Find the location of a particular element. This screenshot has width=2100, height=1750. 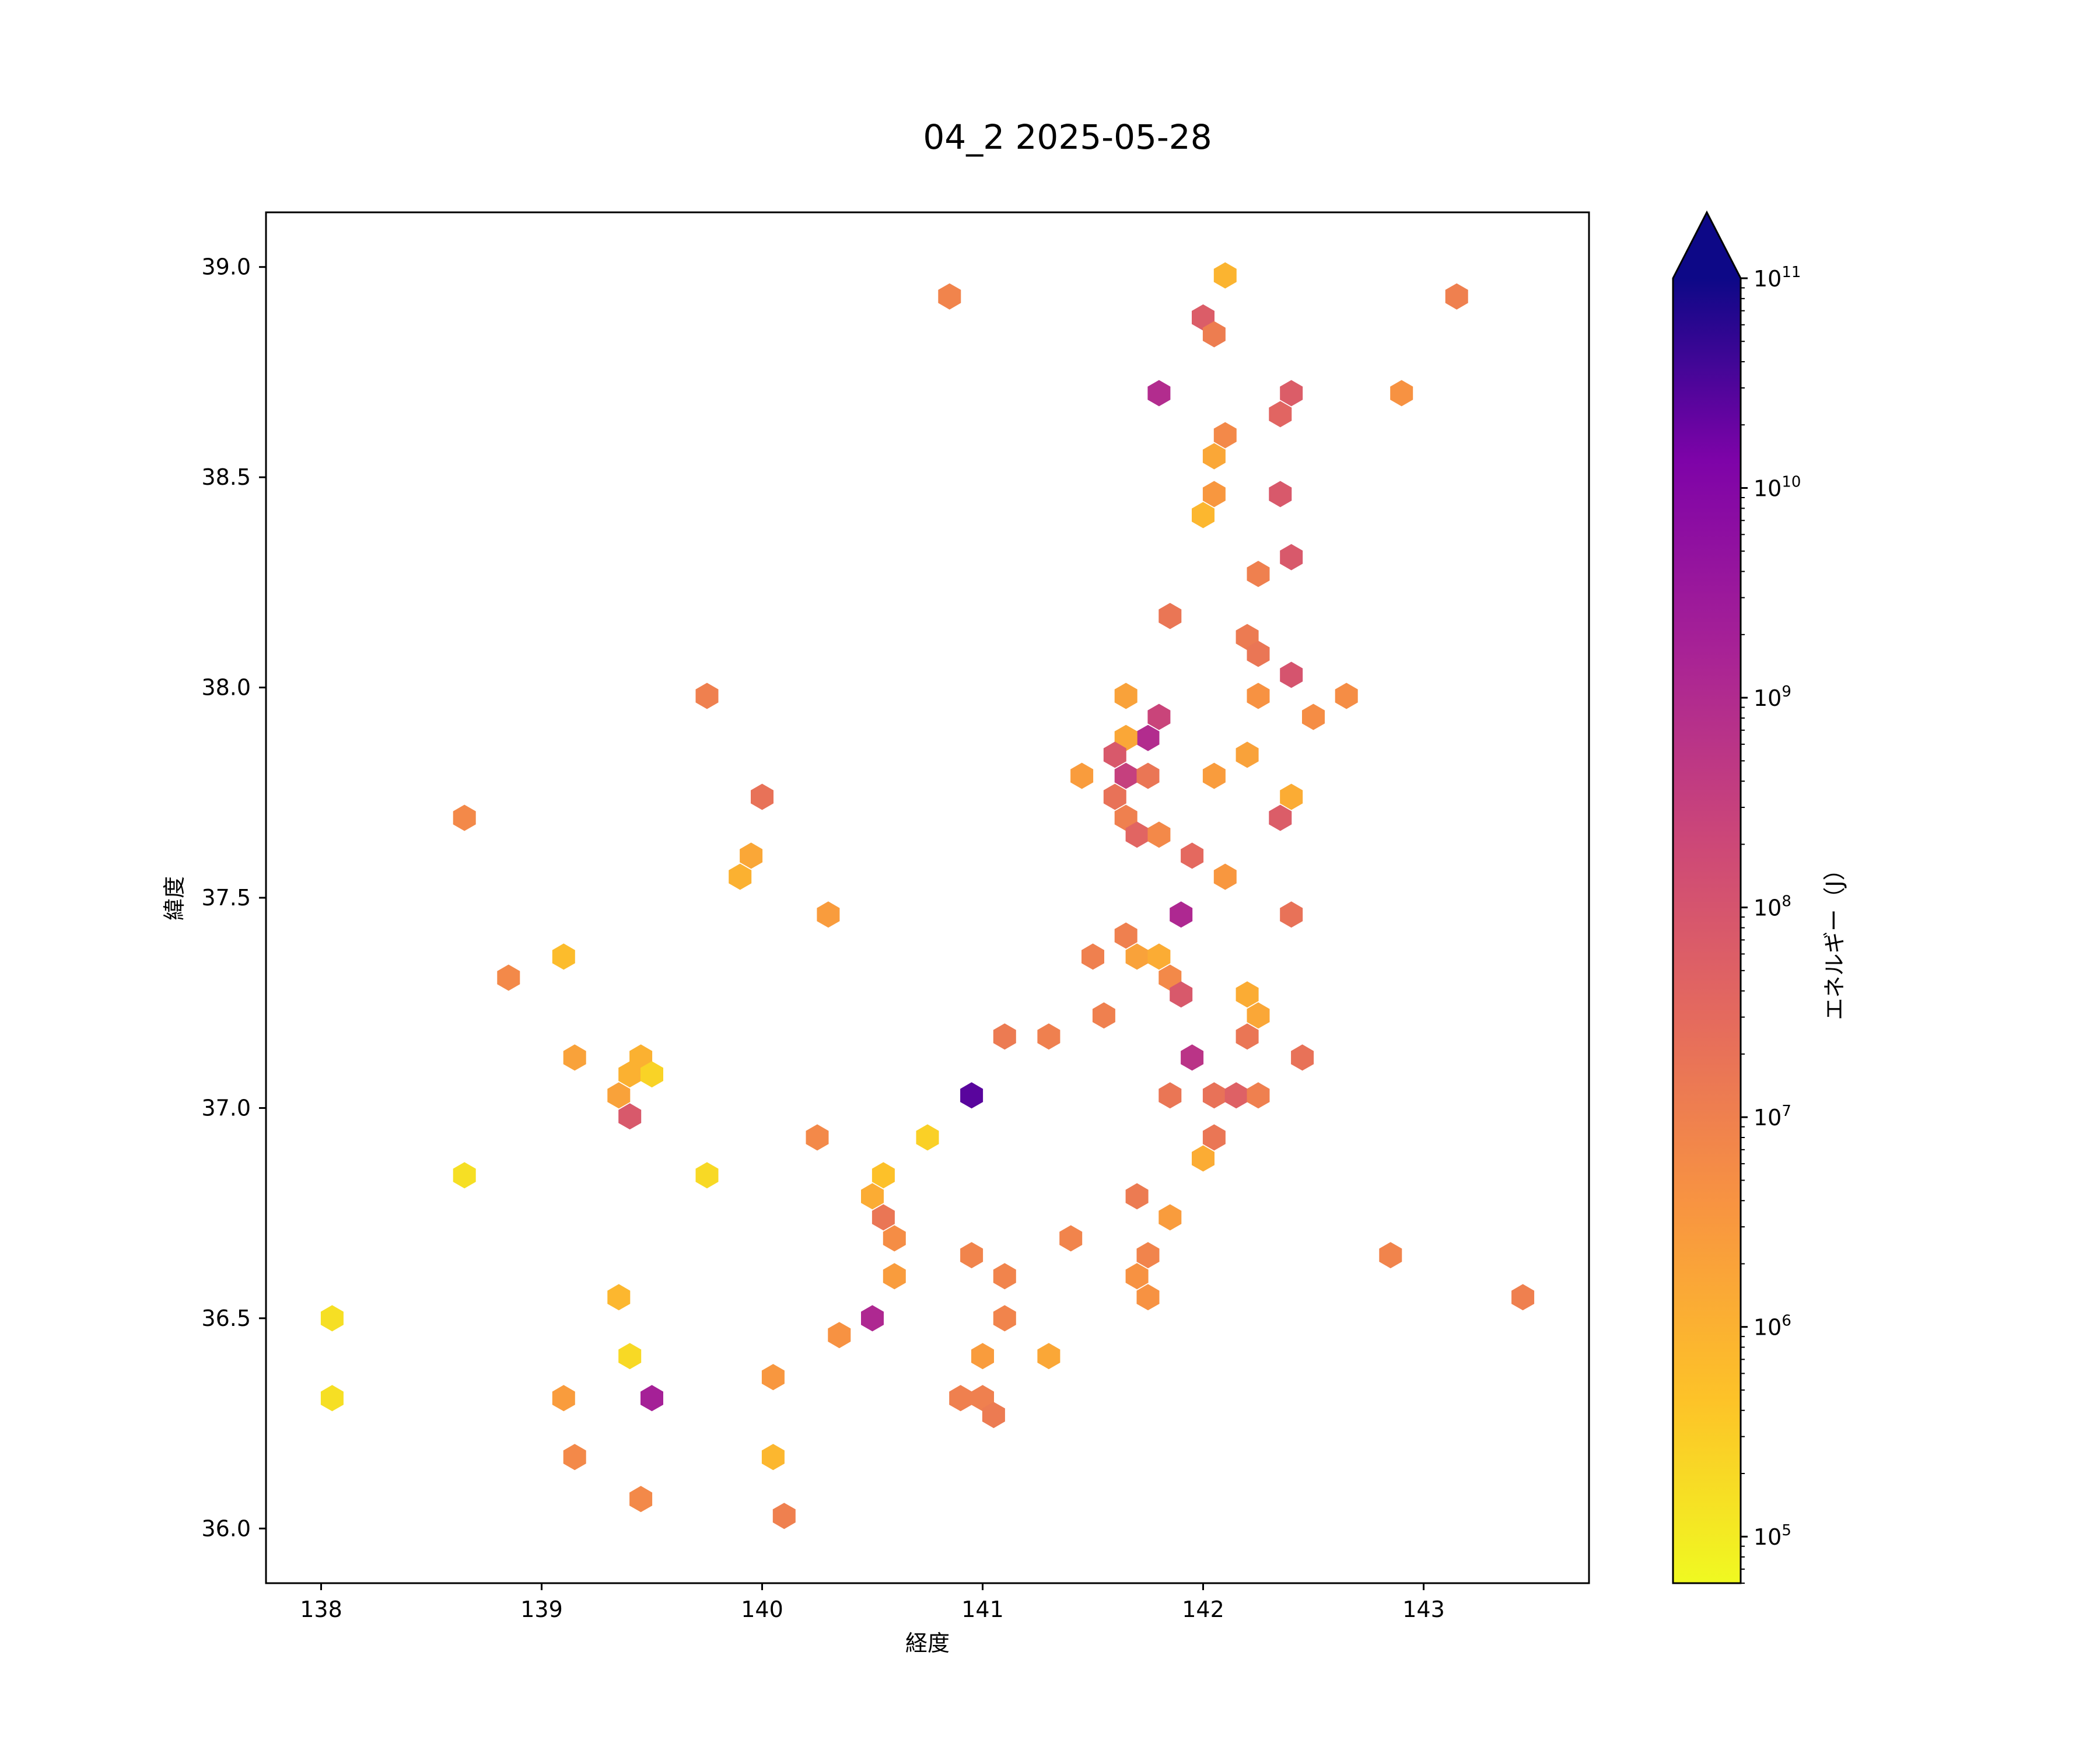

colorbar-frame is located at coordinates (1707, 897).